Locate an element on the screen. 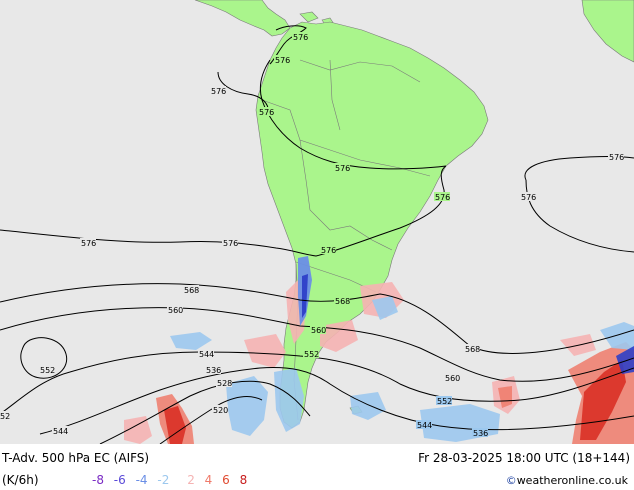 The image size is (634, 490). legend-item: -8 is located at coordinates (98, 480).